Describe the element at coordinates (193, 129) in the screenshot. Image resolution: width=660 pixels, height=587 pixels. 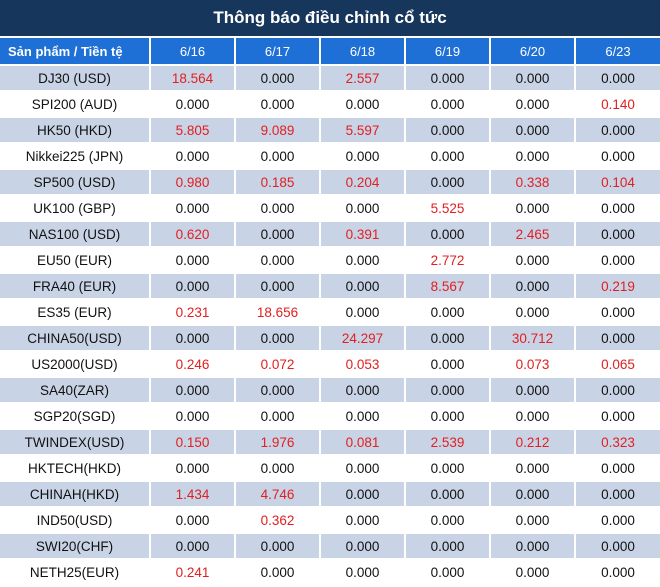
I see `value-cell: 5.805` at that location.